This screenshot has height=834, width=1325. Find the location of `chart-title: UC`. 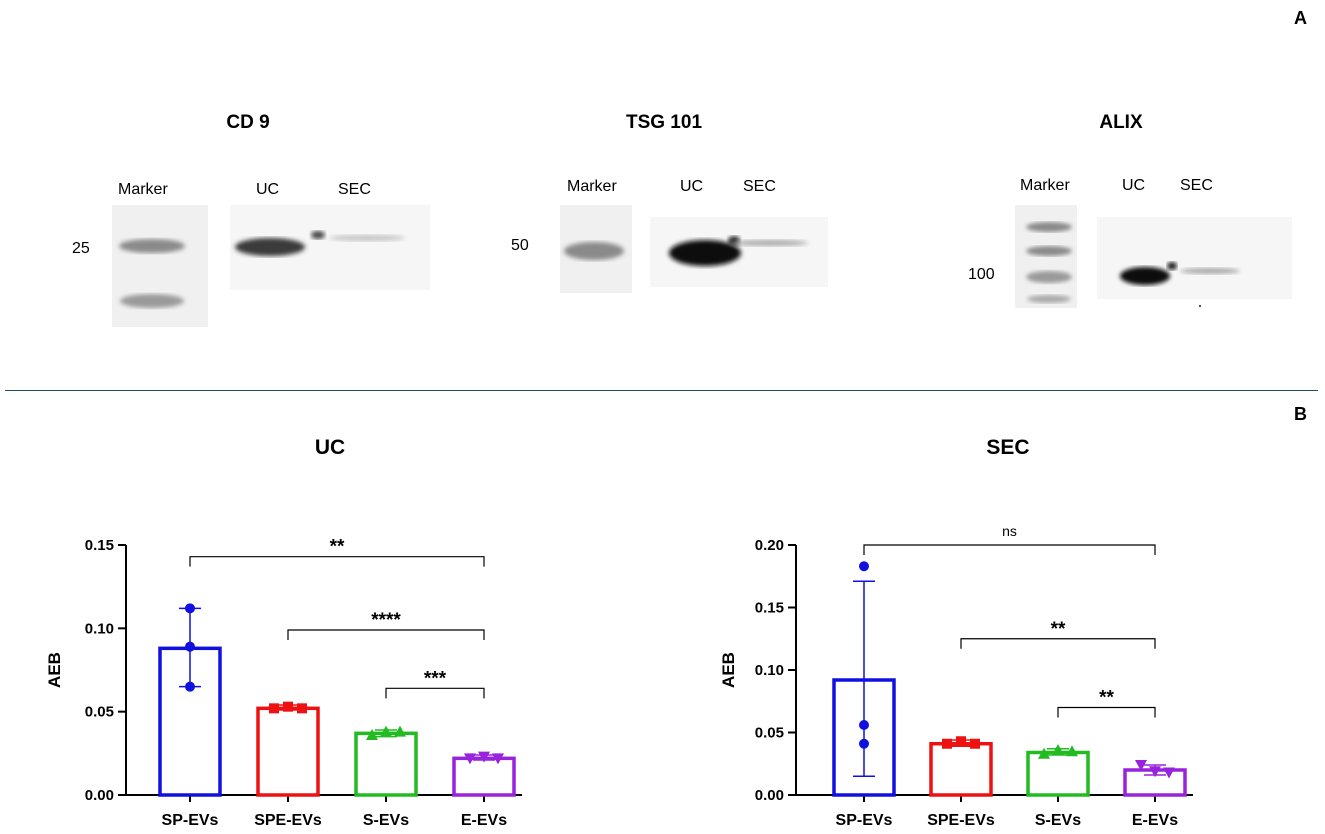

chart-title: UC is located at coordinates (330, 447).